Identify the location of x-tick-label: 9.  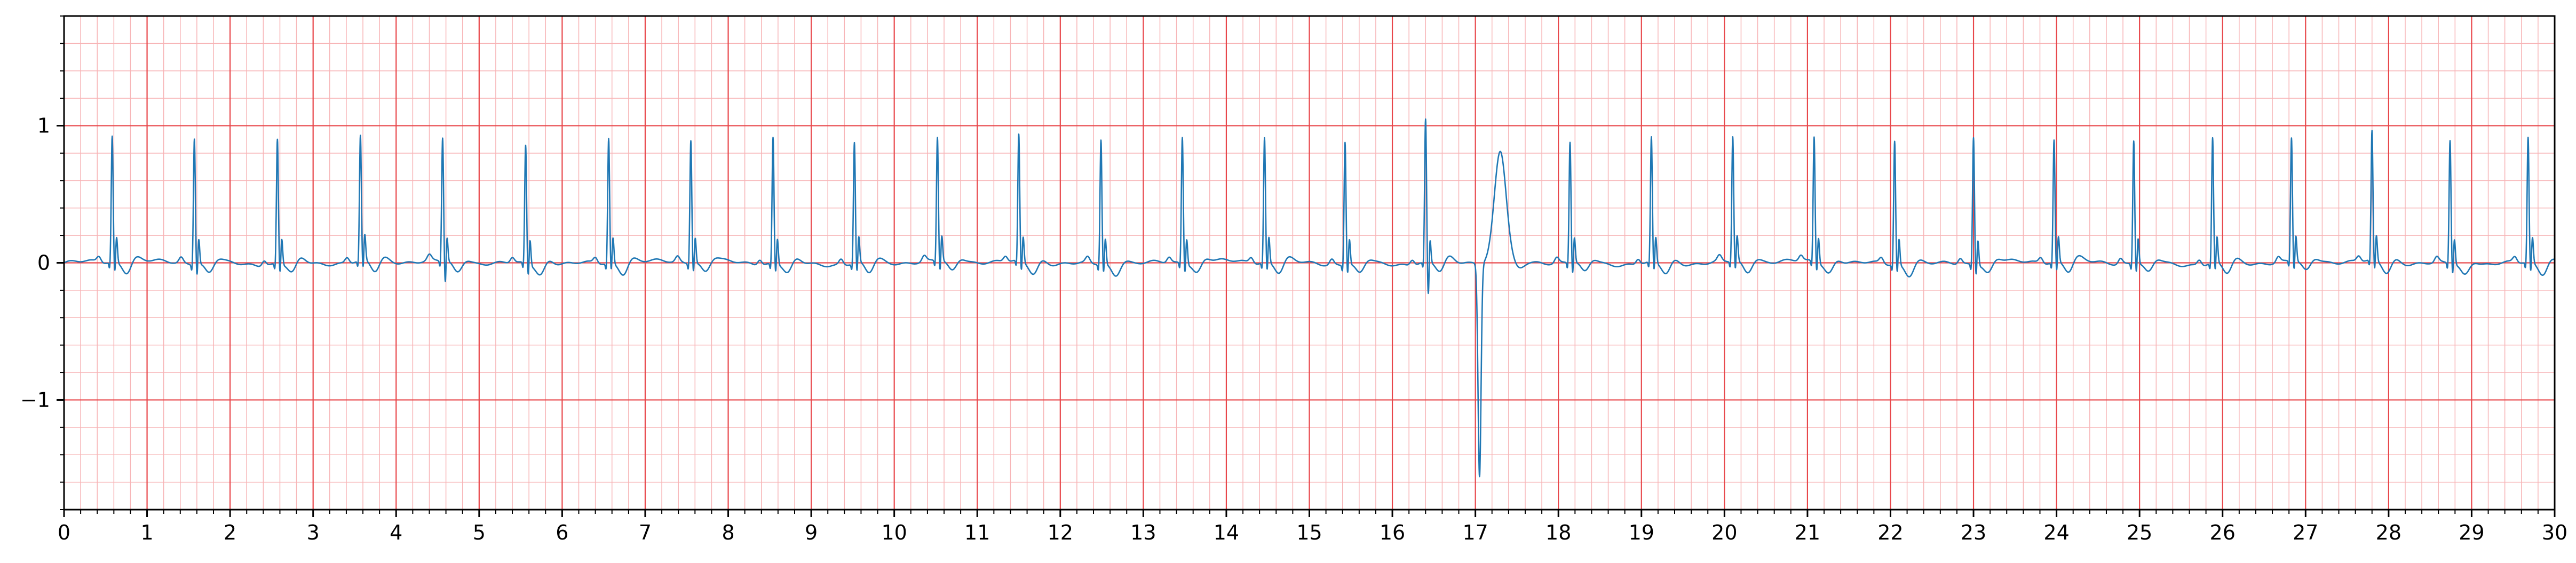
(811, 532).